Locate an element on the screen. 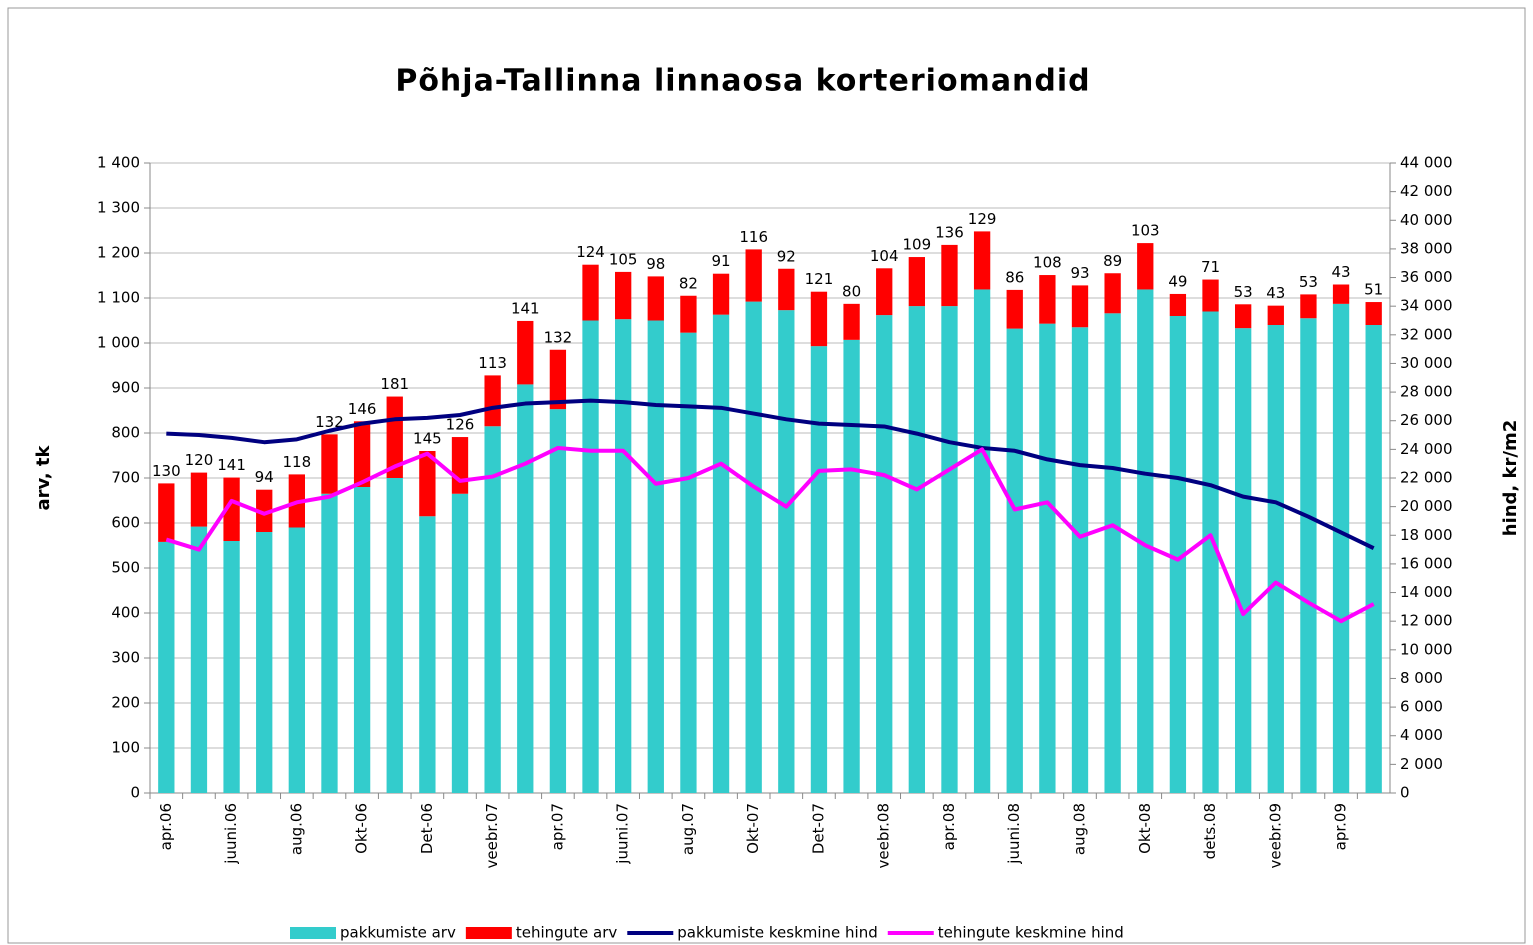 The width and height of the screenshot is (1533, 945). x-tick-label: dets.08 is located at coordinates (1210, 831).